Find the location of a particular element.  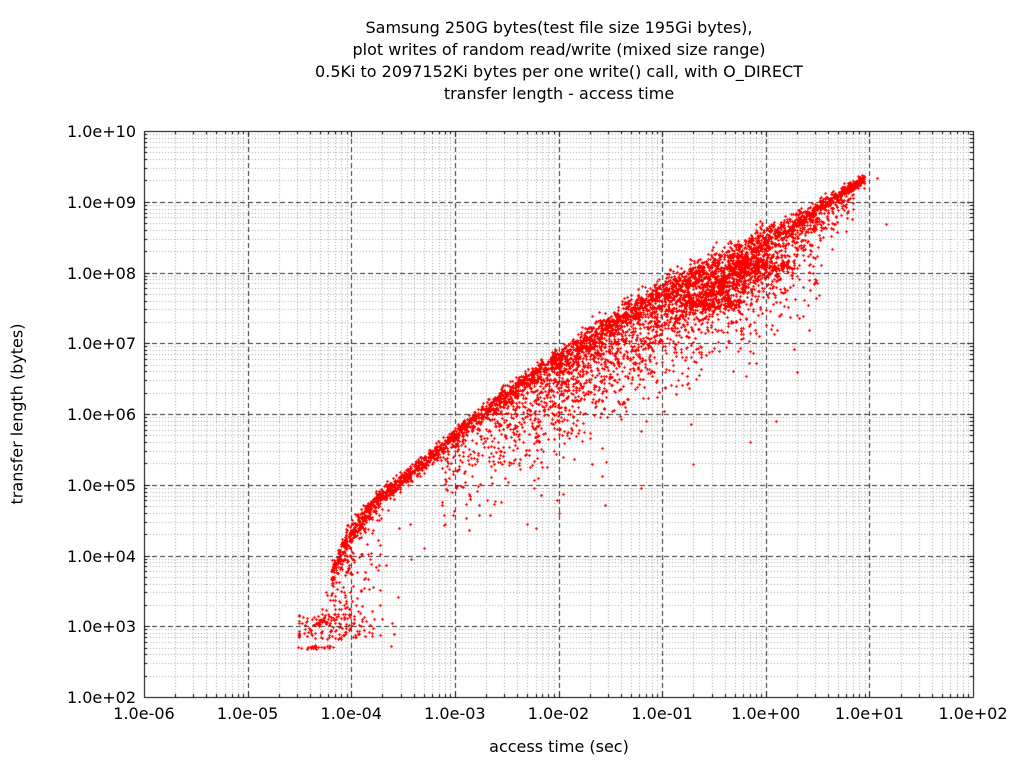

y-tick-label: 1.0e+07 is located at coordinates (101, 344).